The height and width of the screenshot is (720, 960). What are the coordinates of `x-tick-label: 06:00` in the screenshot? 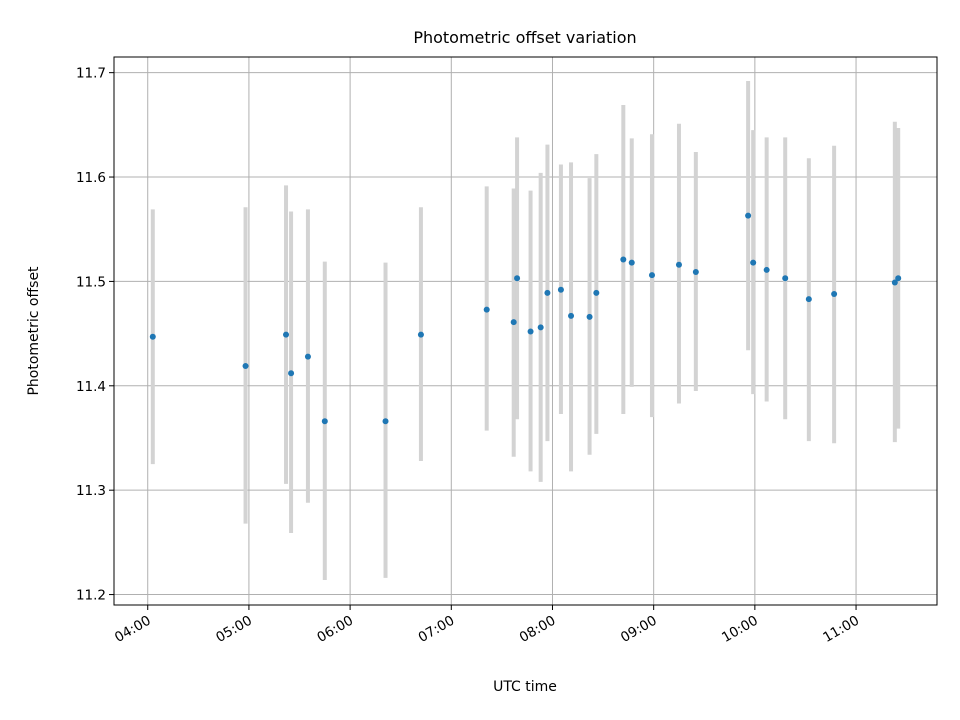 It's located at (335, 629).